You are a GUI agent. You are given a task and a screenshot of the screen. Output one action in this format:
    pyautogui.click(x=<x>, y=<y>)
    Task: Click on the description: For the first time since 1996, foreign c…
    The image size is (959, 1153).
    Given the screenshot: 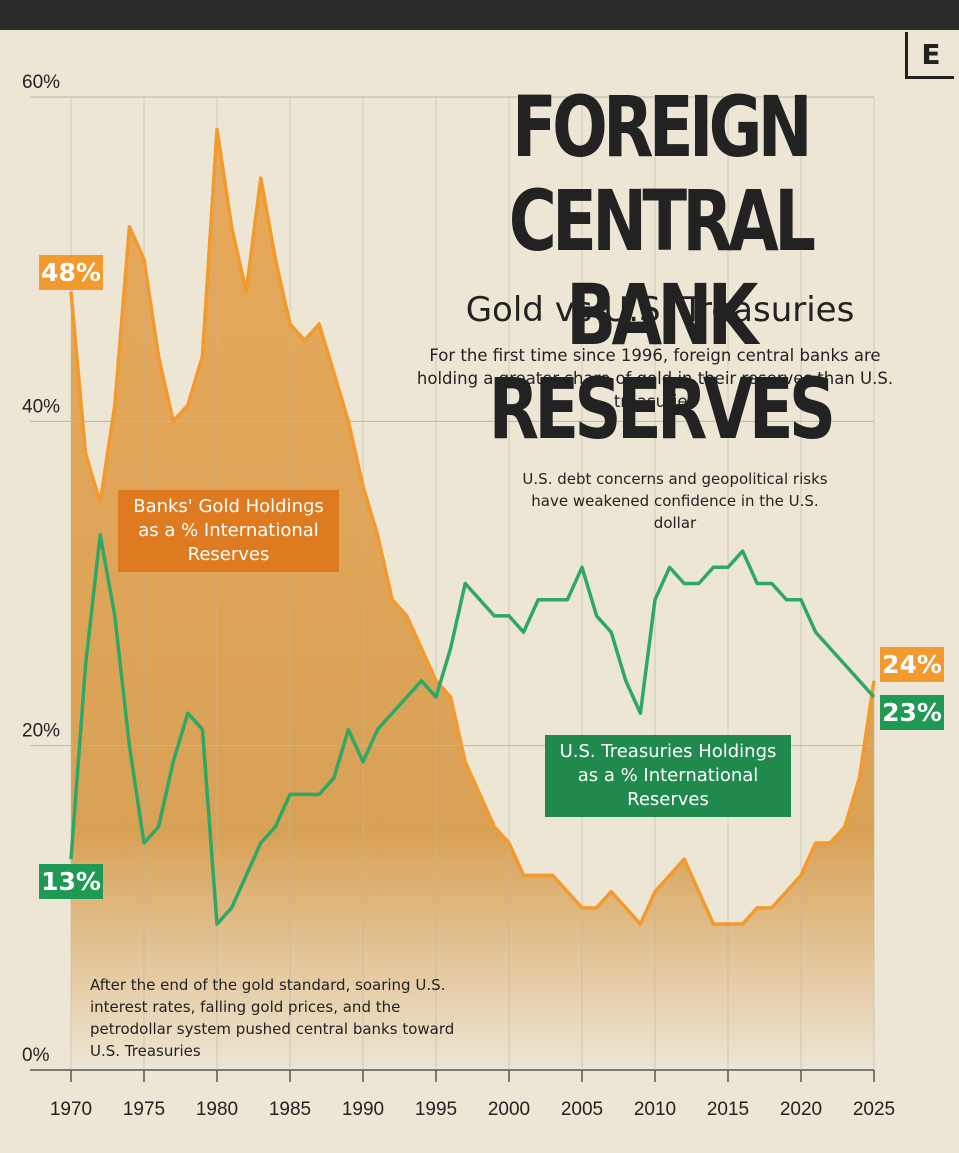 What is the action you would take?
    pyautogui.click(x=655, y=378)
    